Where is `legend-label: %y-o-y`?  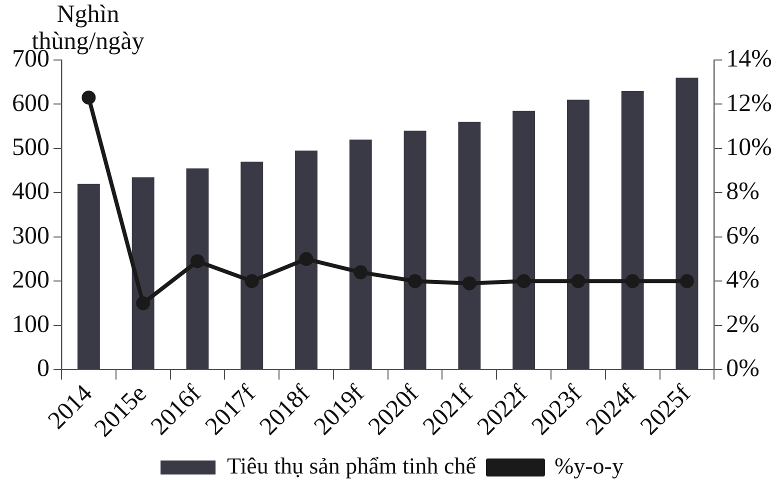
legend-label: %y-o-y is located at coordinates (589, 466).